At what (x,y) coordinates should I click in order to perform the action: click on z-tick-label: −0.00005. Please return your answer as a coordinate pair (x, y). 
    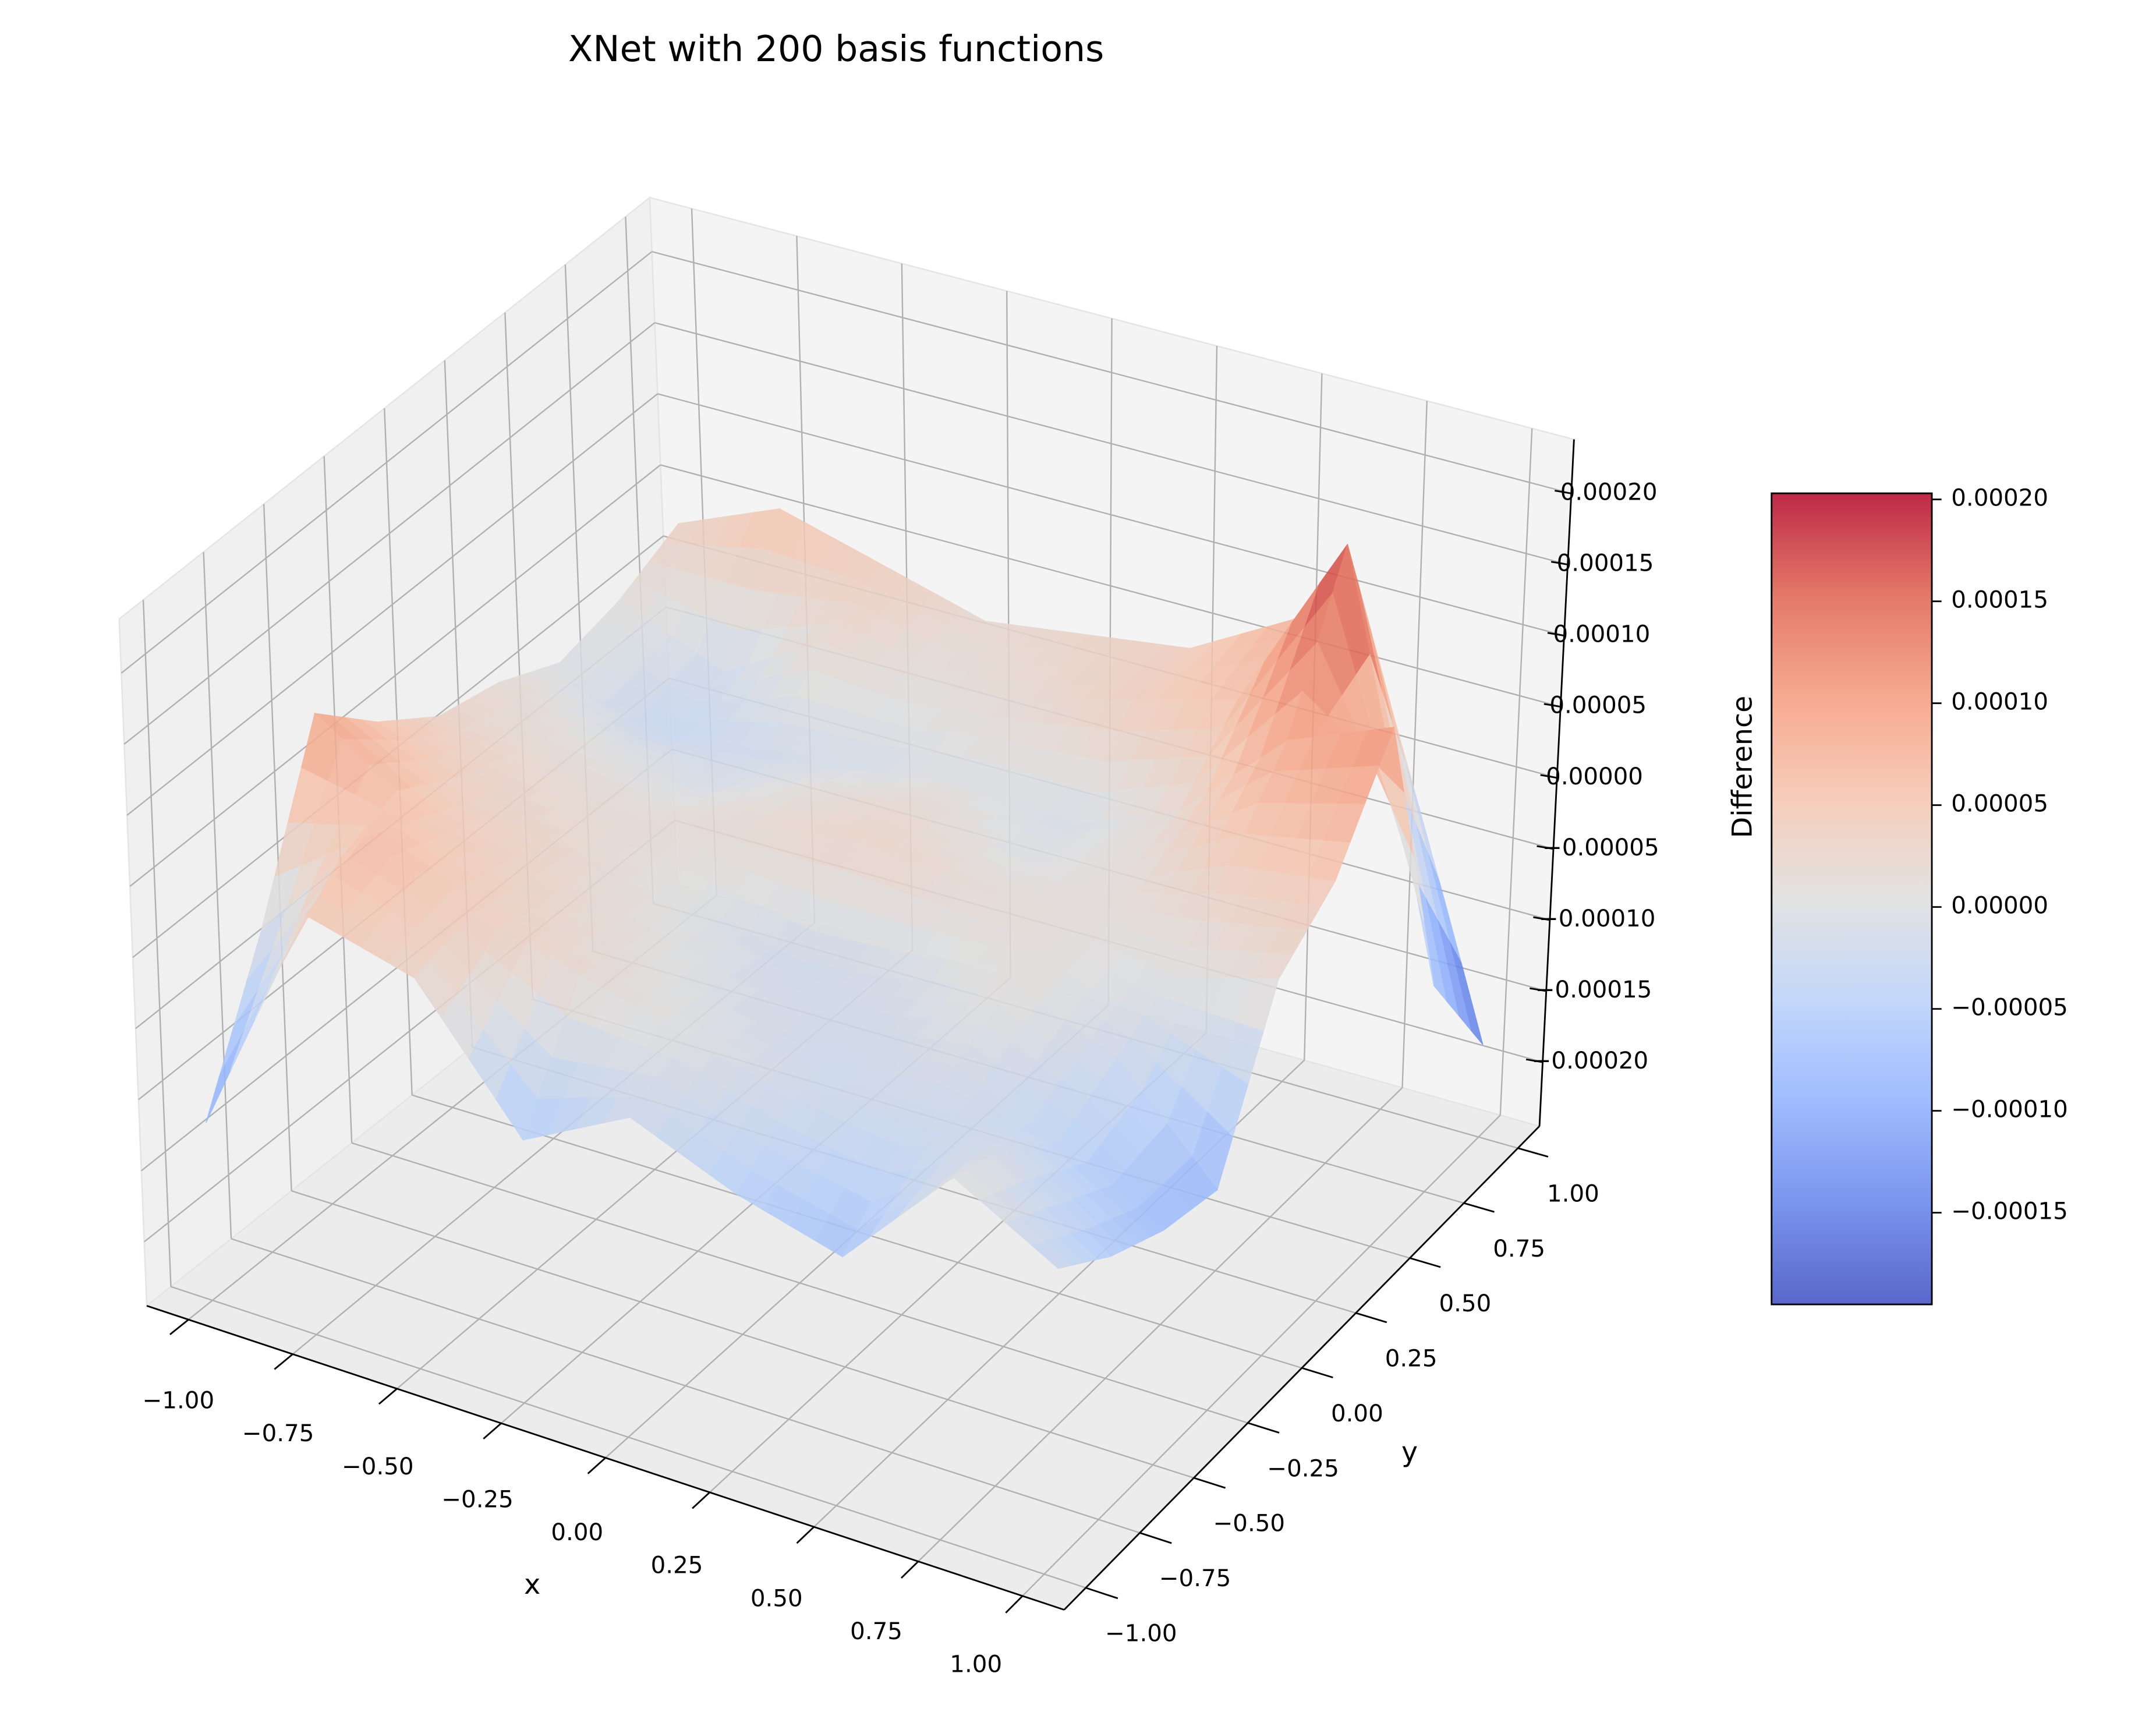
    Looking at the image, I should click on (1600, 847).